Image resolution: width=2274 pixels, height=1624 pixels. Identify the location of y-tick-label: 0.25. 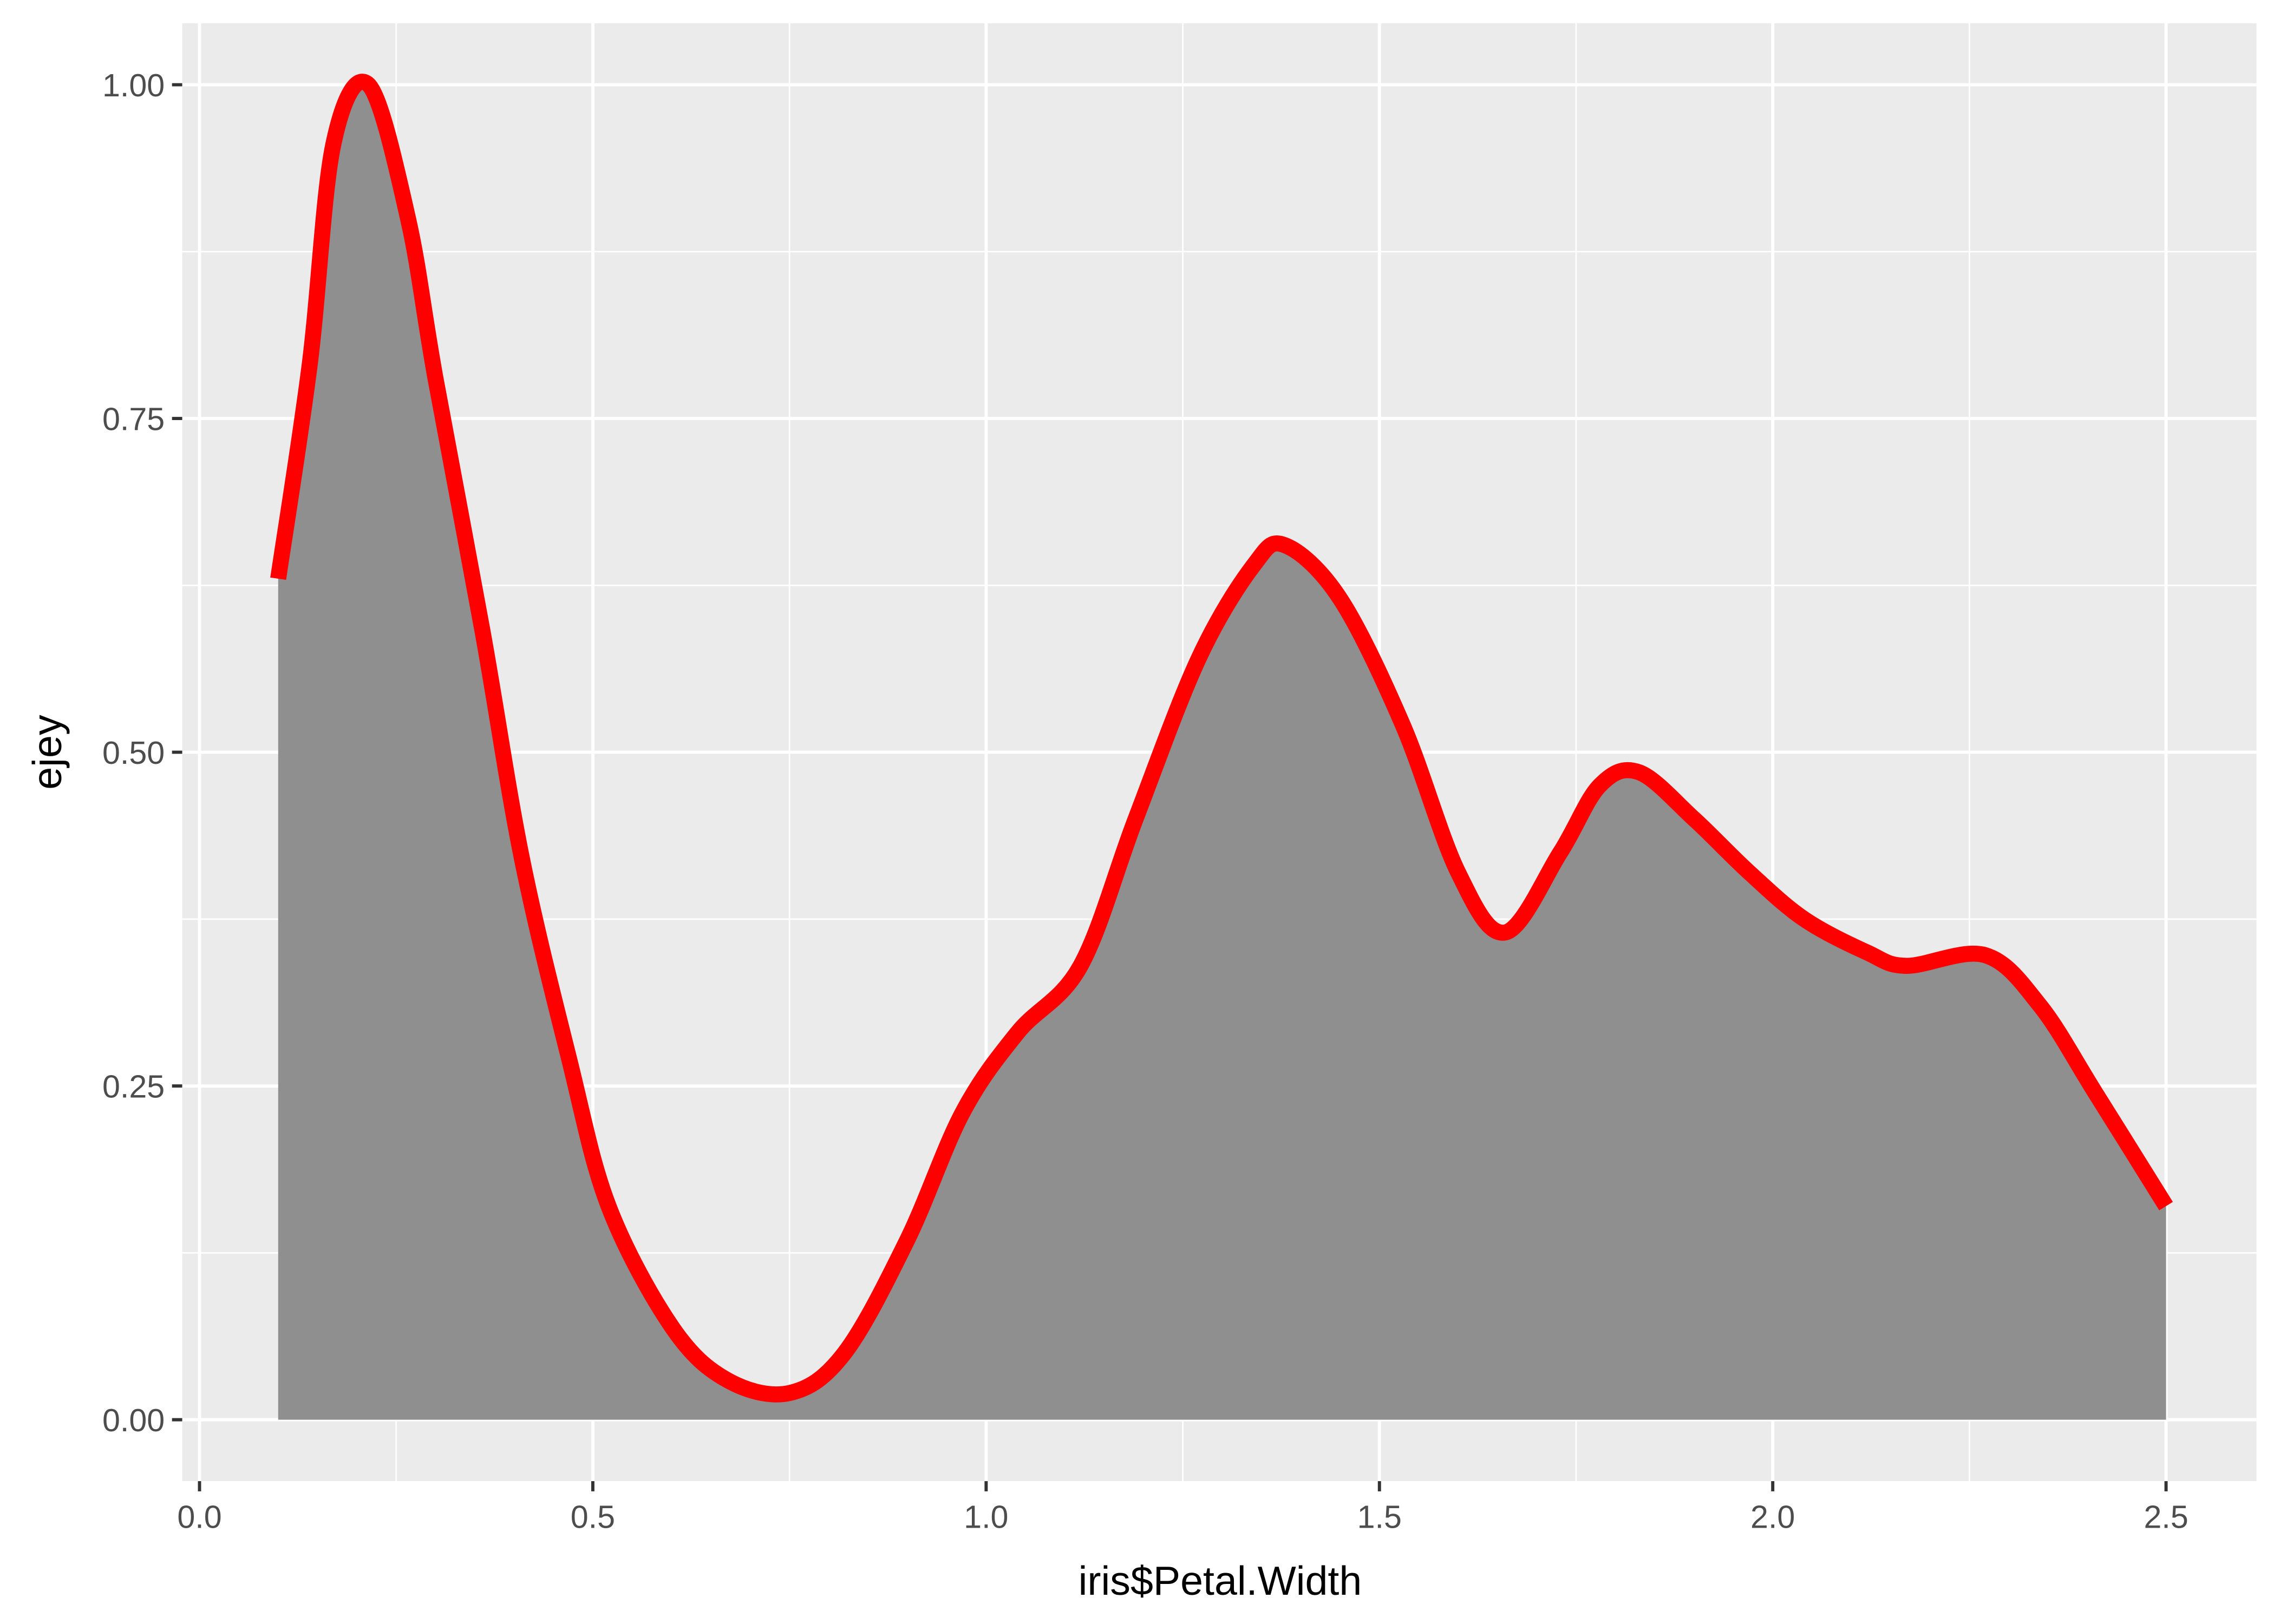
(134, 1087).